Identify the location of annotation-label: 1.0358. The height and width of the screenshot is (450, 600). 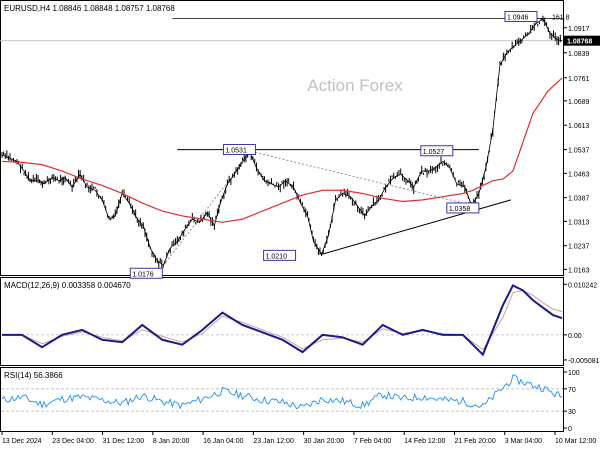
(460, 209).